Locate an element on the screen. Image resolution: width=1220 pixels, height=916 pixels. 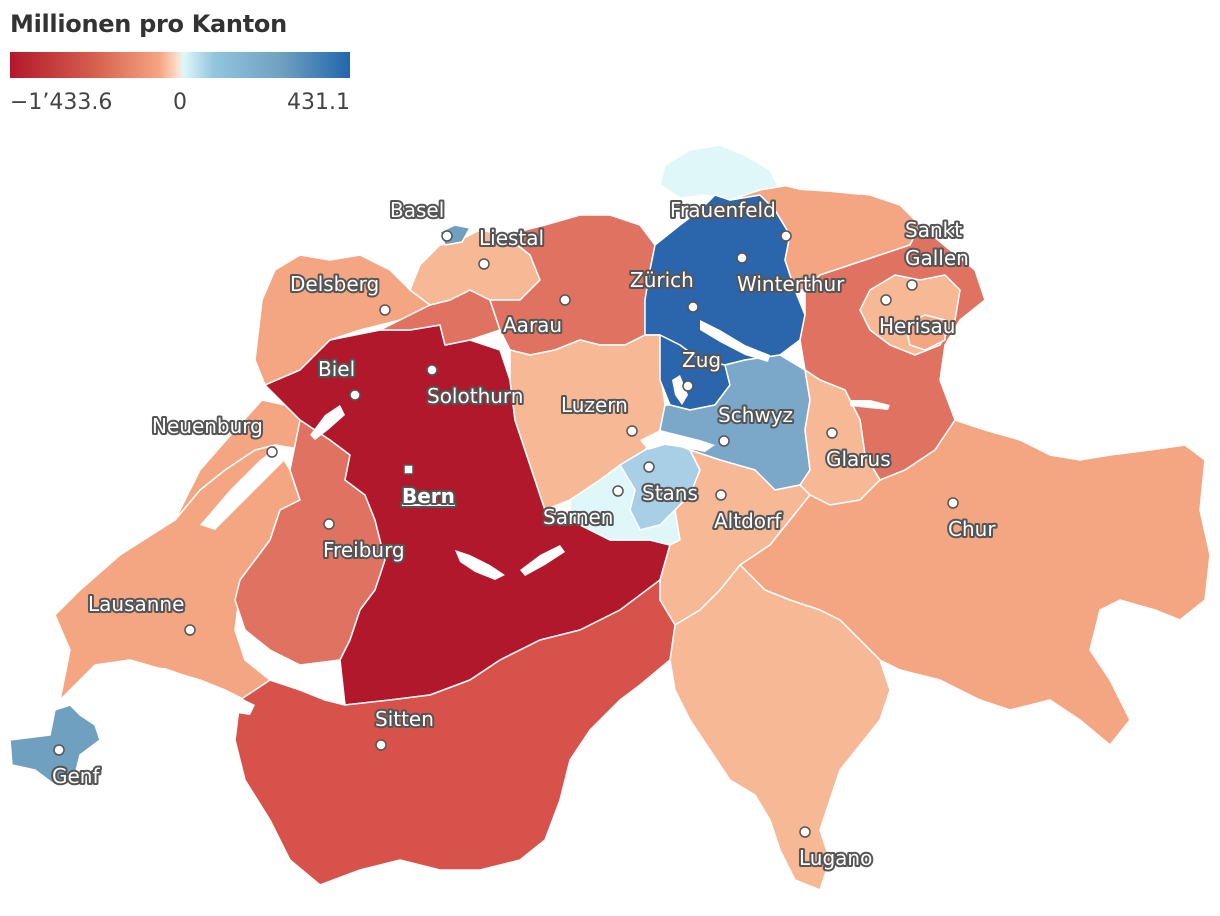
city-dot-solothurn is located at coordinates (432, 370).